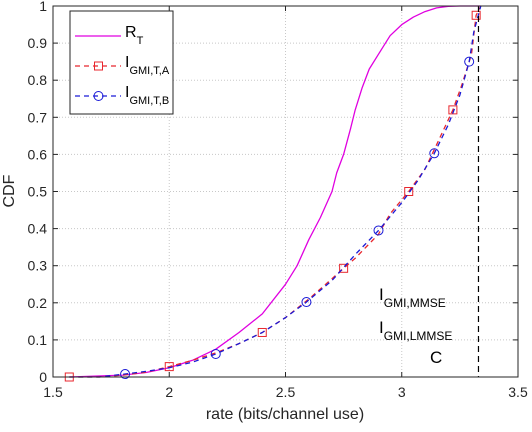 This screenshot has height=432, width=532. I want to click on legend-item-igmi-t-b: IGMI,T,B, so click(122, 95).